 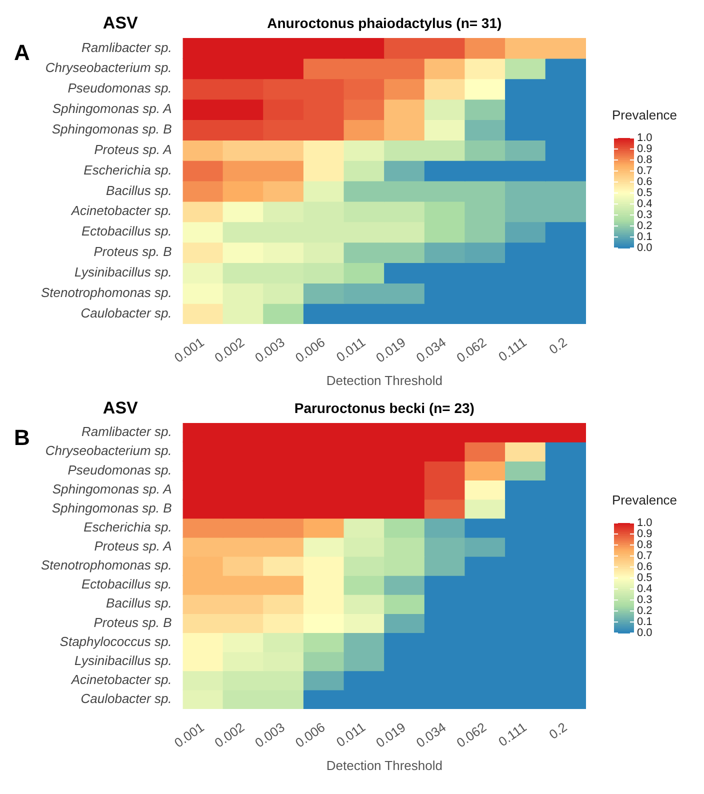 I want to click on y-tick-label: Staphylococcus sp., so click(x=116, y=641).